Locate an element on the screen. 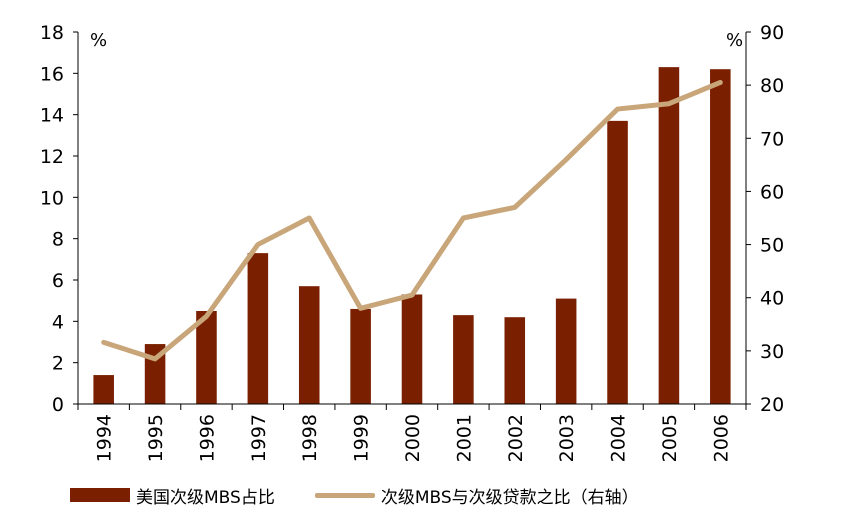 This screenshot has width=843, height=528. left-tick-label: 16 is located at coordinates (52, 74).